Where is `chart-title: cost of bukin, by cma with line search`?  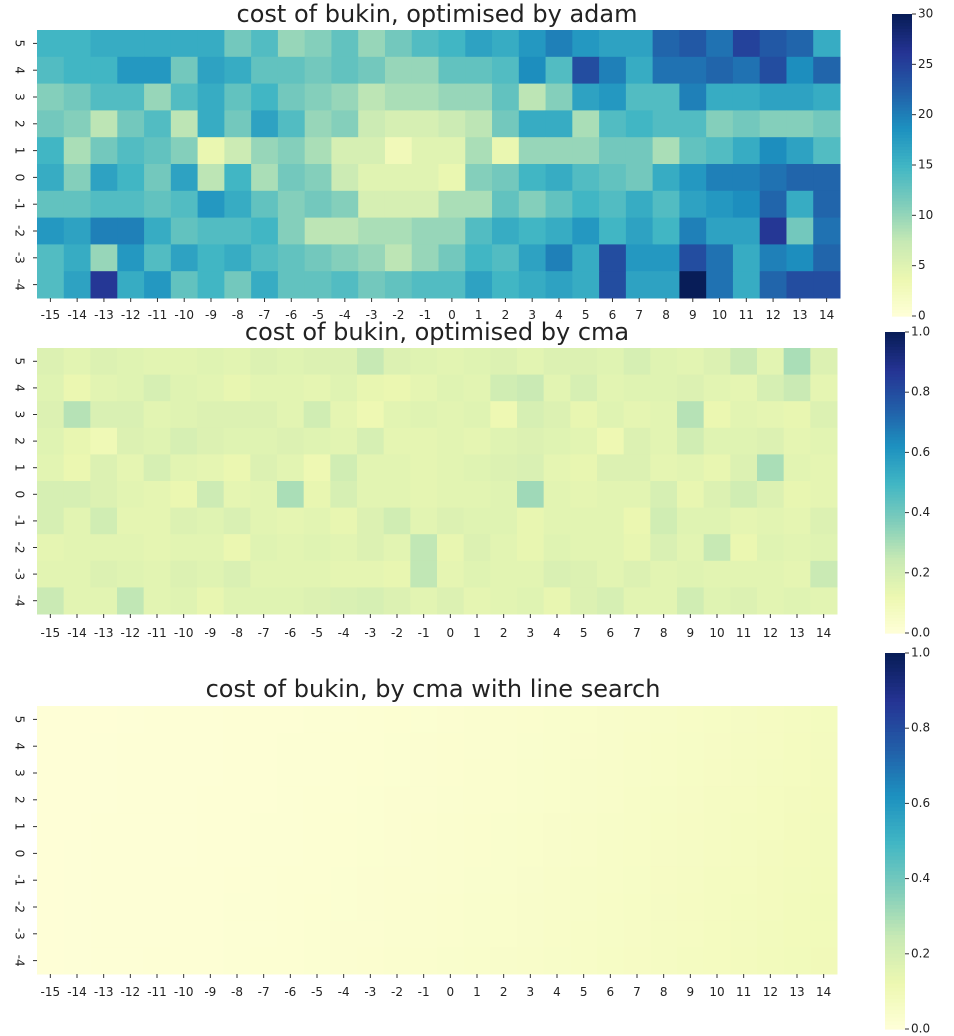
chart-title: cost of bukin, by cma with line search is located at coordinates (433, 689).